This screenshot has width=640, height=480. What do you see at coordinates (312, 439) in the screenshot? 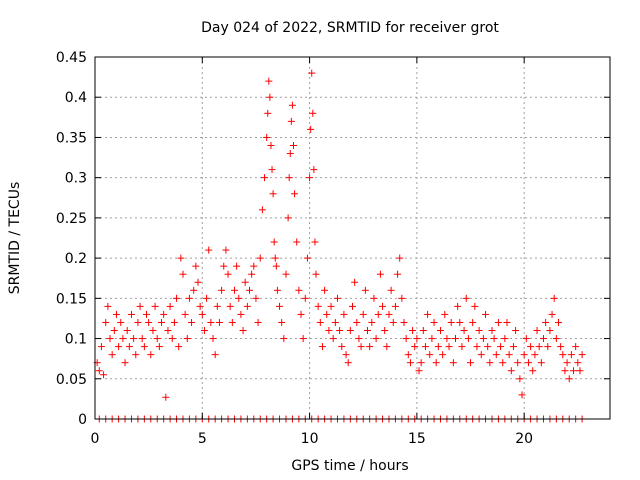
I see `x-tick-labels: 0 5 10 15 20` at bounding box center [312, 439].